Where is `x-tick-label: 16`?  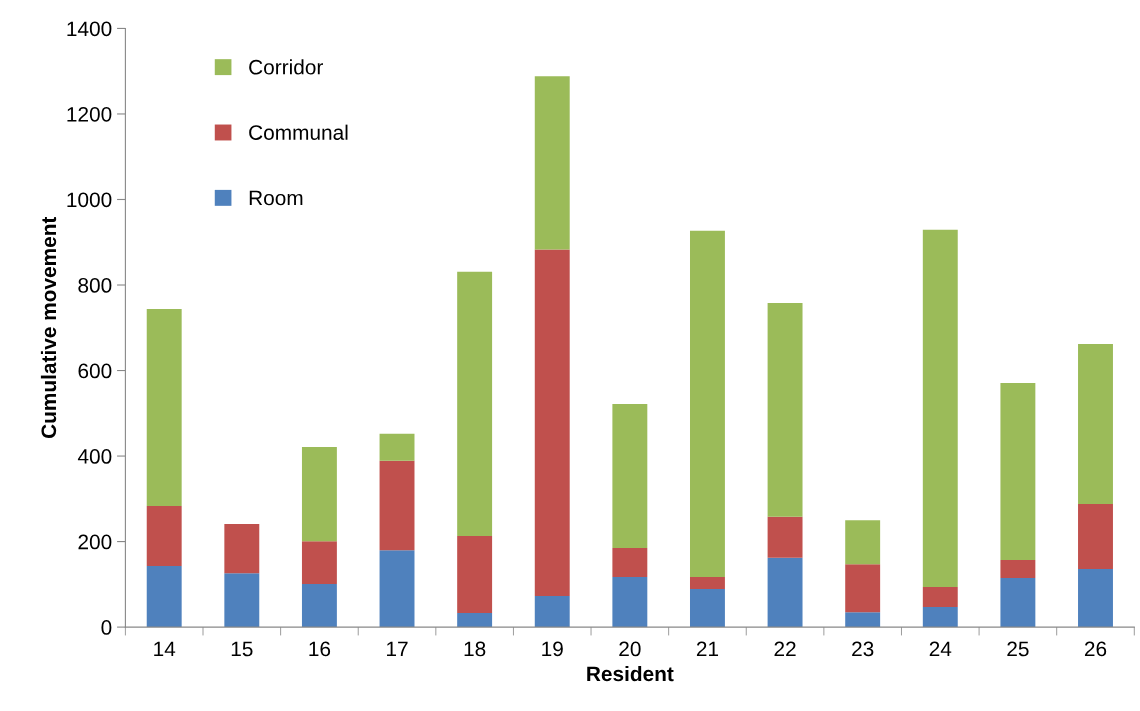
x-tick-label: 16 is located at coordinates (320, 649).